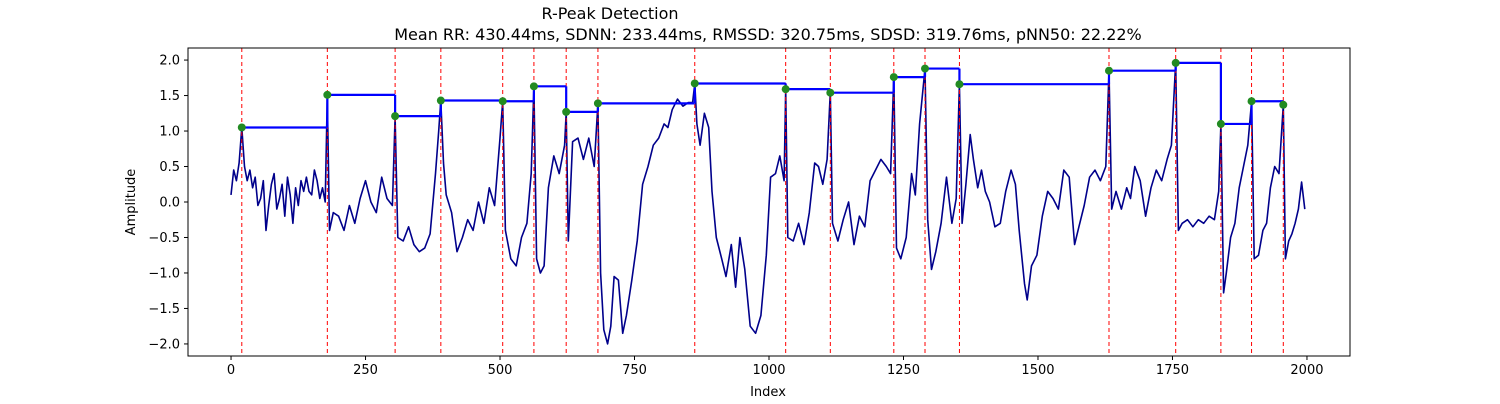 This screenshot has width=1500, height=404. What do you see at coordinates (164, 344) in the screenshot?
I see `y-tick-label: −2.0` at bounding box center [164, 344].